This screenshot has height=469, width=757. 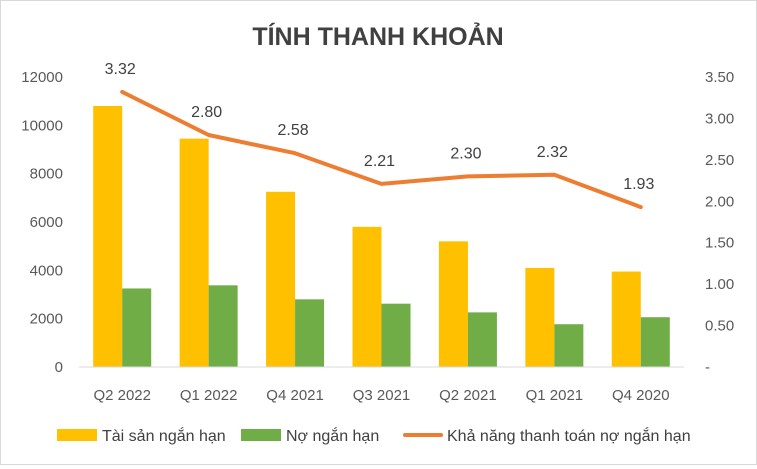 What do you see at coordinates (332, 435) in the screenshot?
I see `legend-label: Nợ ngắn hạn` at bounding box center [332, 435].